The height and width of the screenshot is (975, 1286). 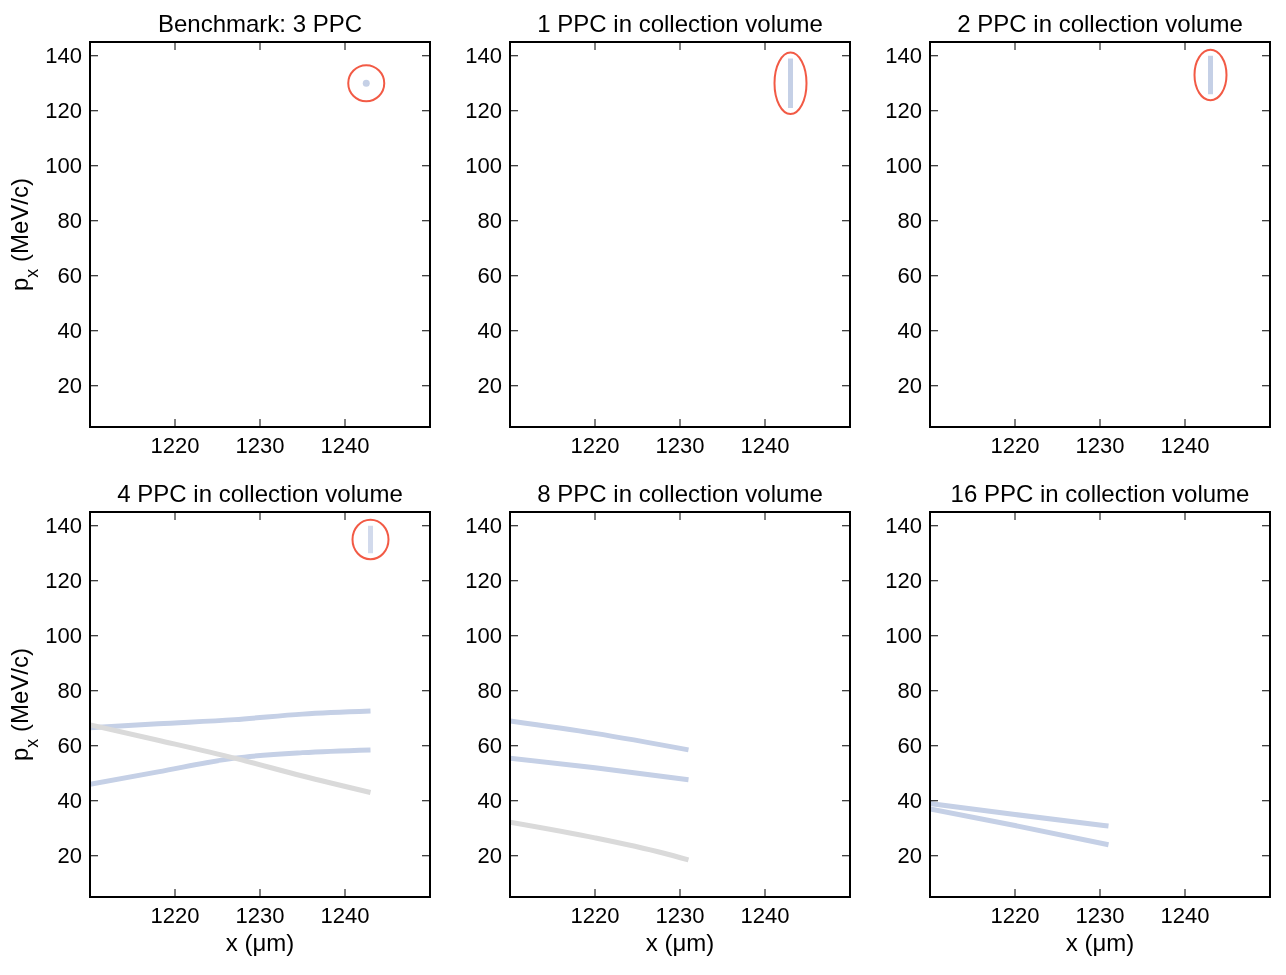 What do you see at coordinates (1100, 23) in the screenshot?
I see `chart-title: 2 PPC in collection volume` at bounding box center [1100, 23].